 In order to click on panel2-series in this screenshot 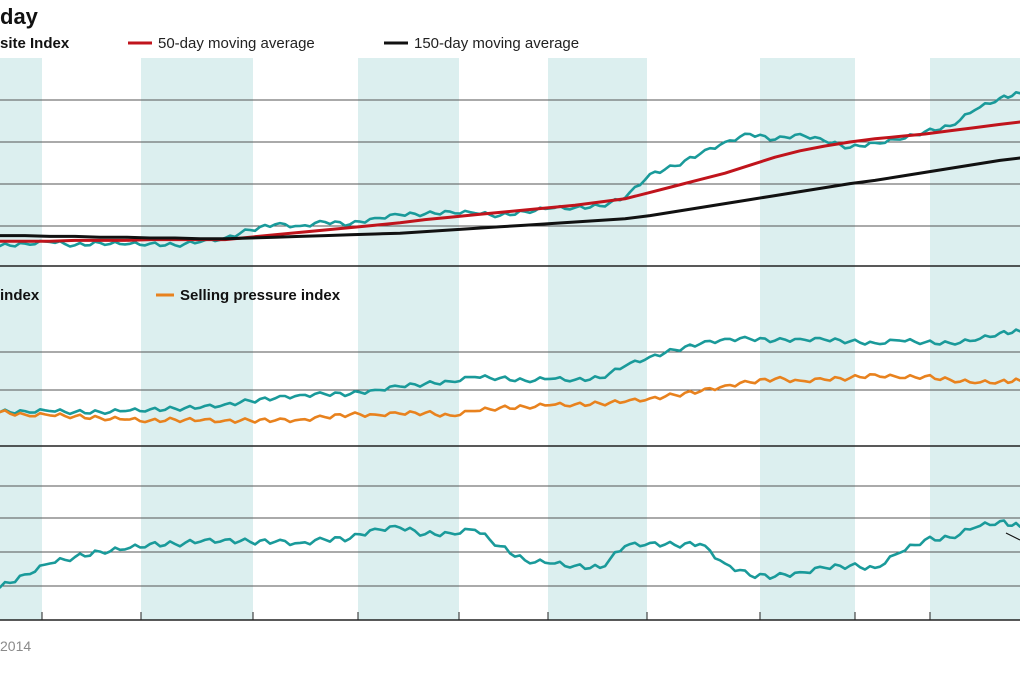, I will do `click(510, 376)`.